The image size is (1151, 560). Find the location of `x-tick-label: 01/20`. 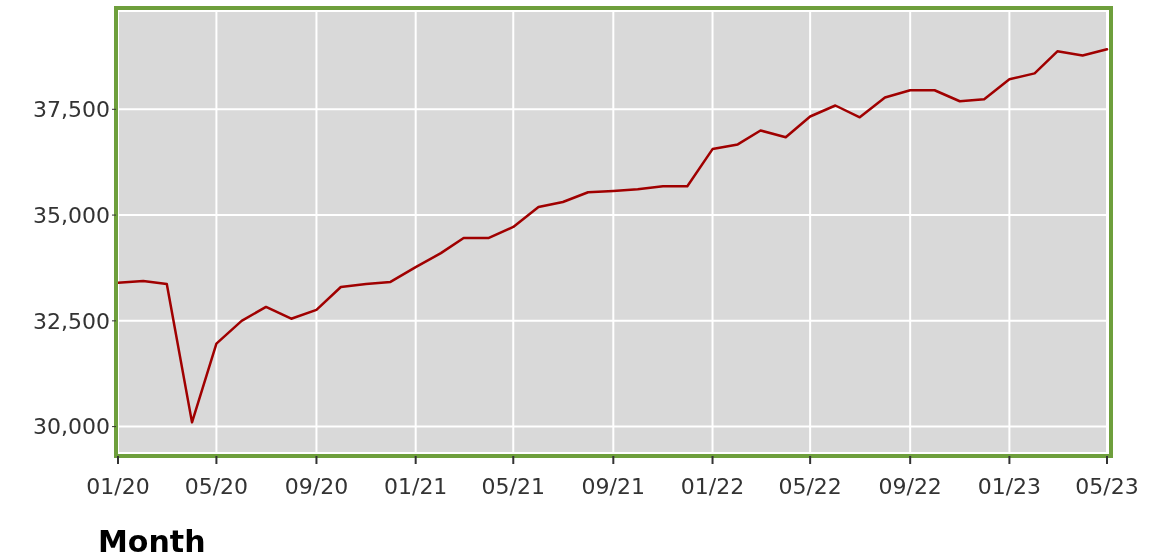

x-tick-label: 01/20 is located at coordinates (118, 486).